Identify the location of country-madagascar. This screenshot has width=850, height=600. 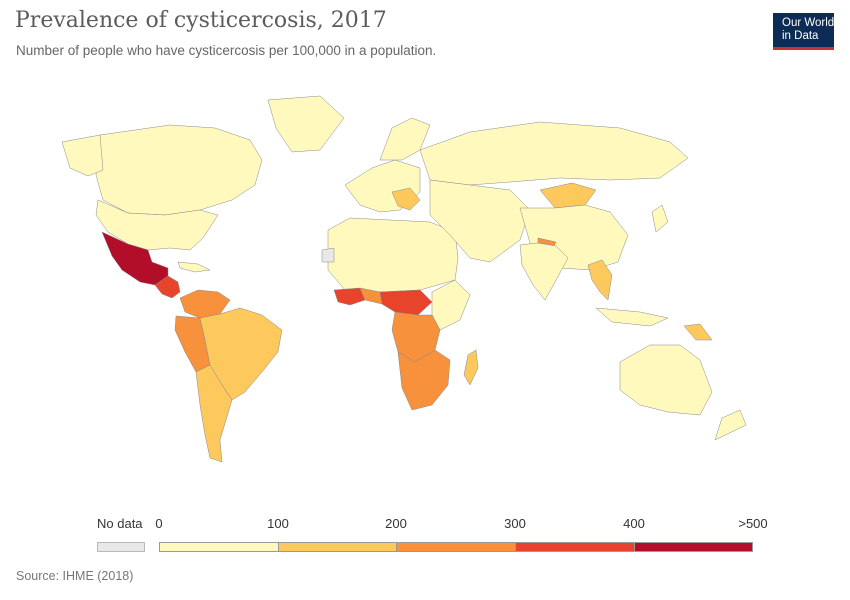
(471, 367).